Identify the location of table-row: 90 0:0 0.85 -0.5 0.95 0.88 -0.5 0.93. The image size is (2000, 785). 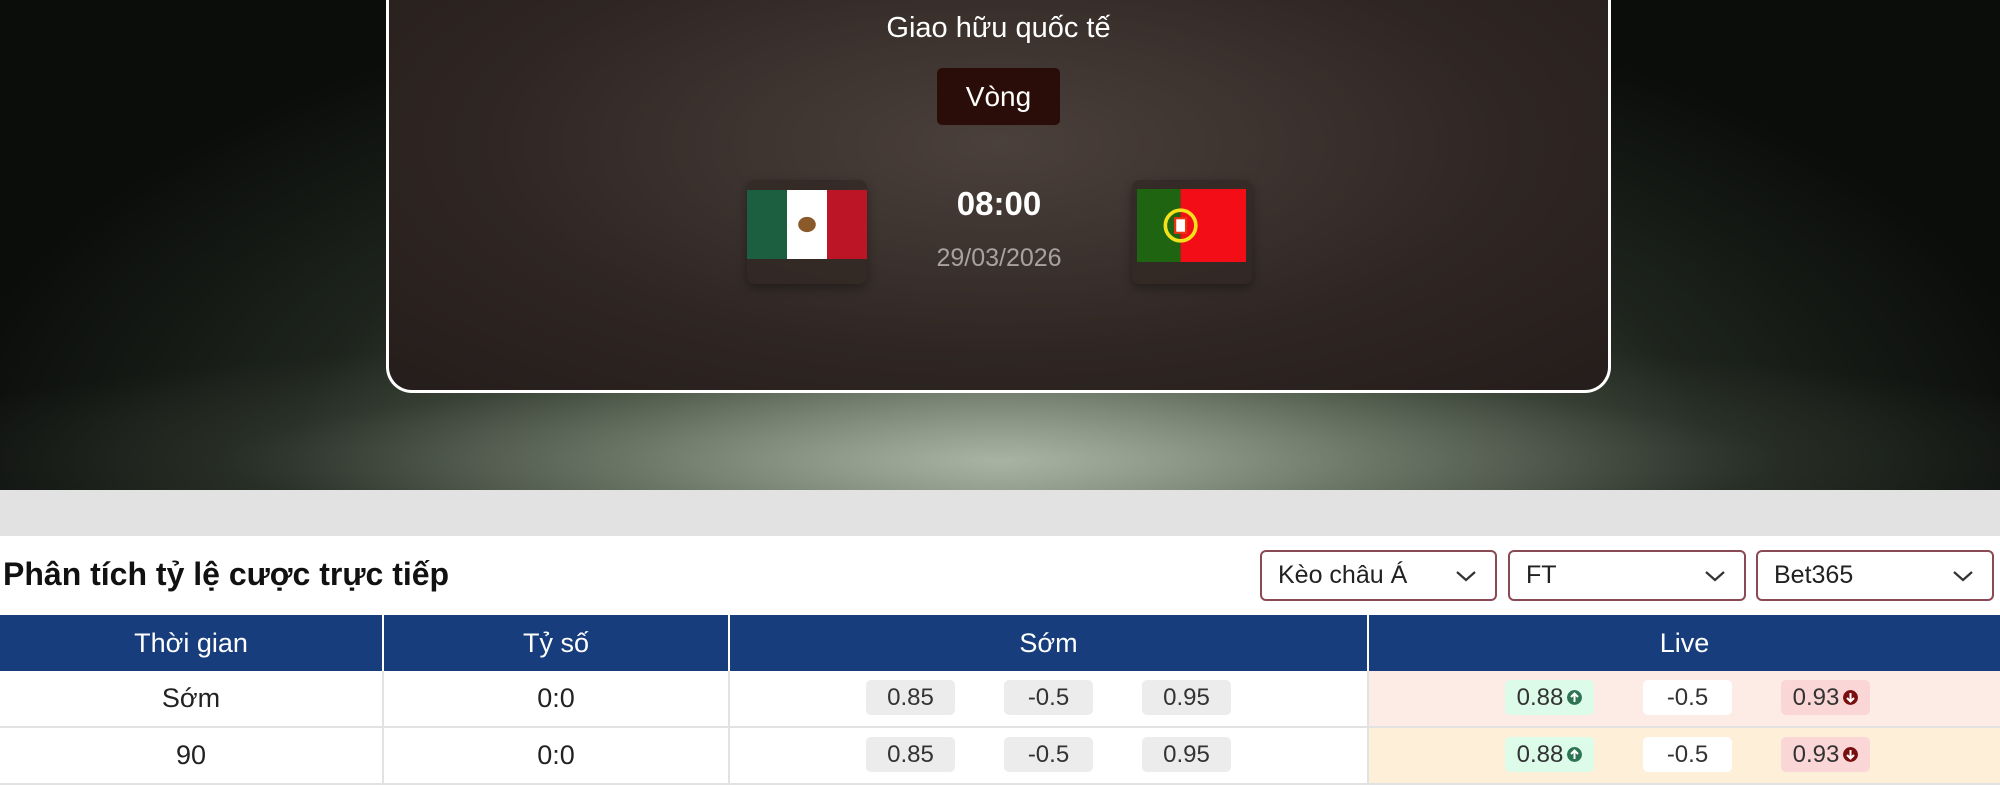
(1000, 756).